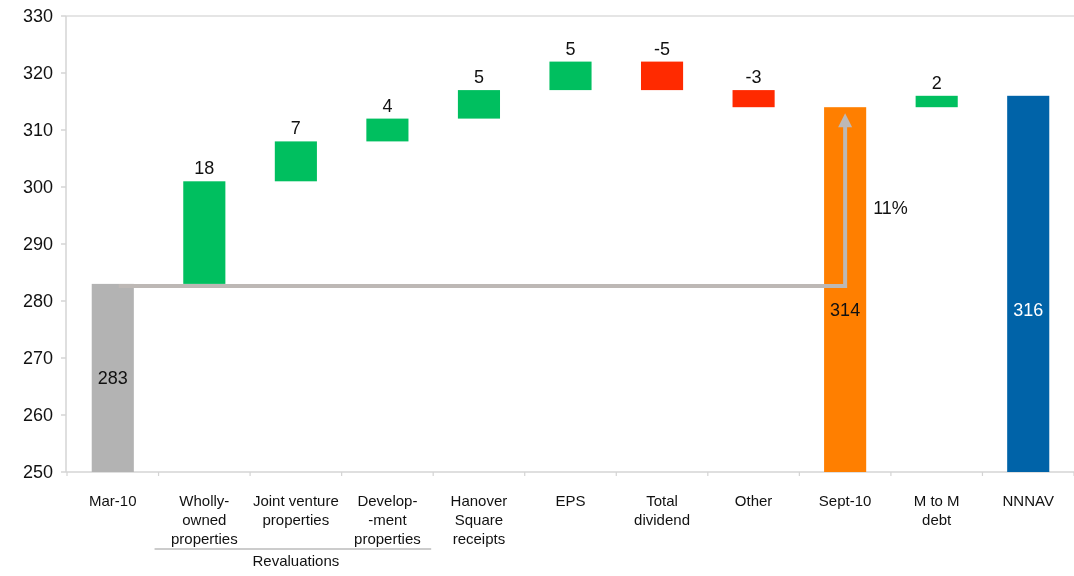 The width and height of the screenshot is (1074, 576). What do you see at coordinates (570, 500) in the screenshot?
I see `x-tick-label: EPS` at bounding box center [570, 500].